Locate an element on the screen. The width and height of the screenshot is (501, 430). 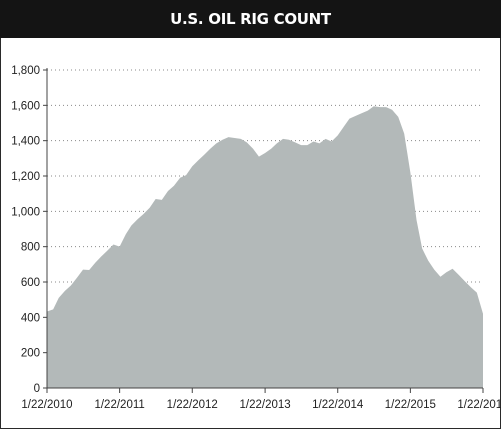
y-axis-tick-labels: 0 200 400 600 800 1,000 1,200 1,400 1,600 1,800 is located at coordinates (29, 230).